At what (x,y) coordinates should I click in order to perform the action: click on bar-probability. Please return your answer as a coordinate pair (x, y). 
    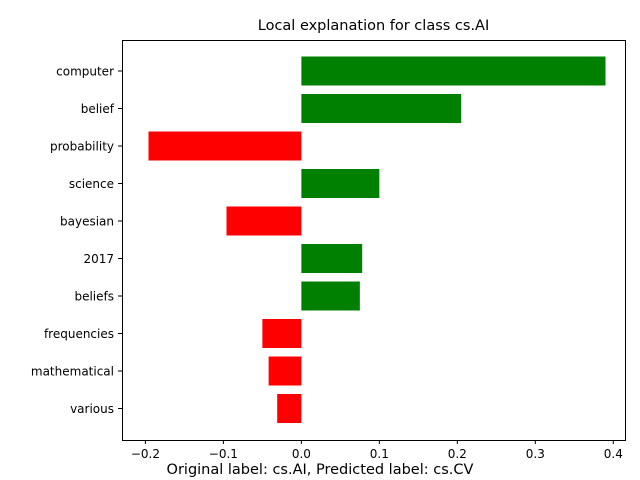
    Looking at the image, I should click on (225, 146).